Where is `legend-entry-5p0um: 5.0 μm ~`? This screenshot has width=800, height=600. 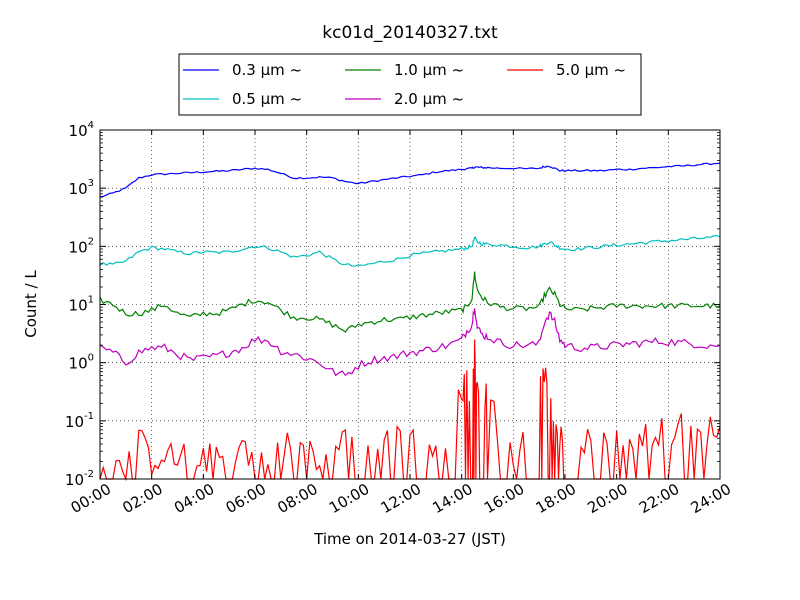
legend-entry-5p0um: 5.0 μm ~ is located at coordinates (566, 70).